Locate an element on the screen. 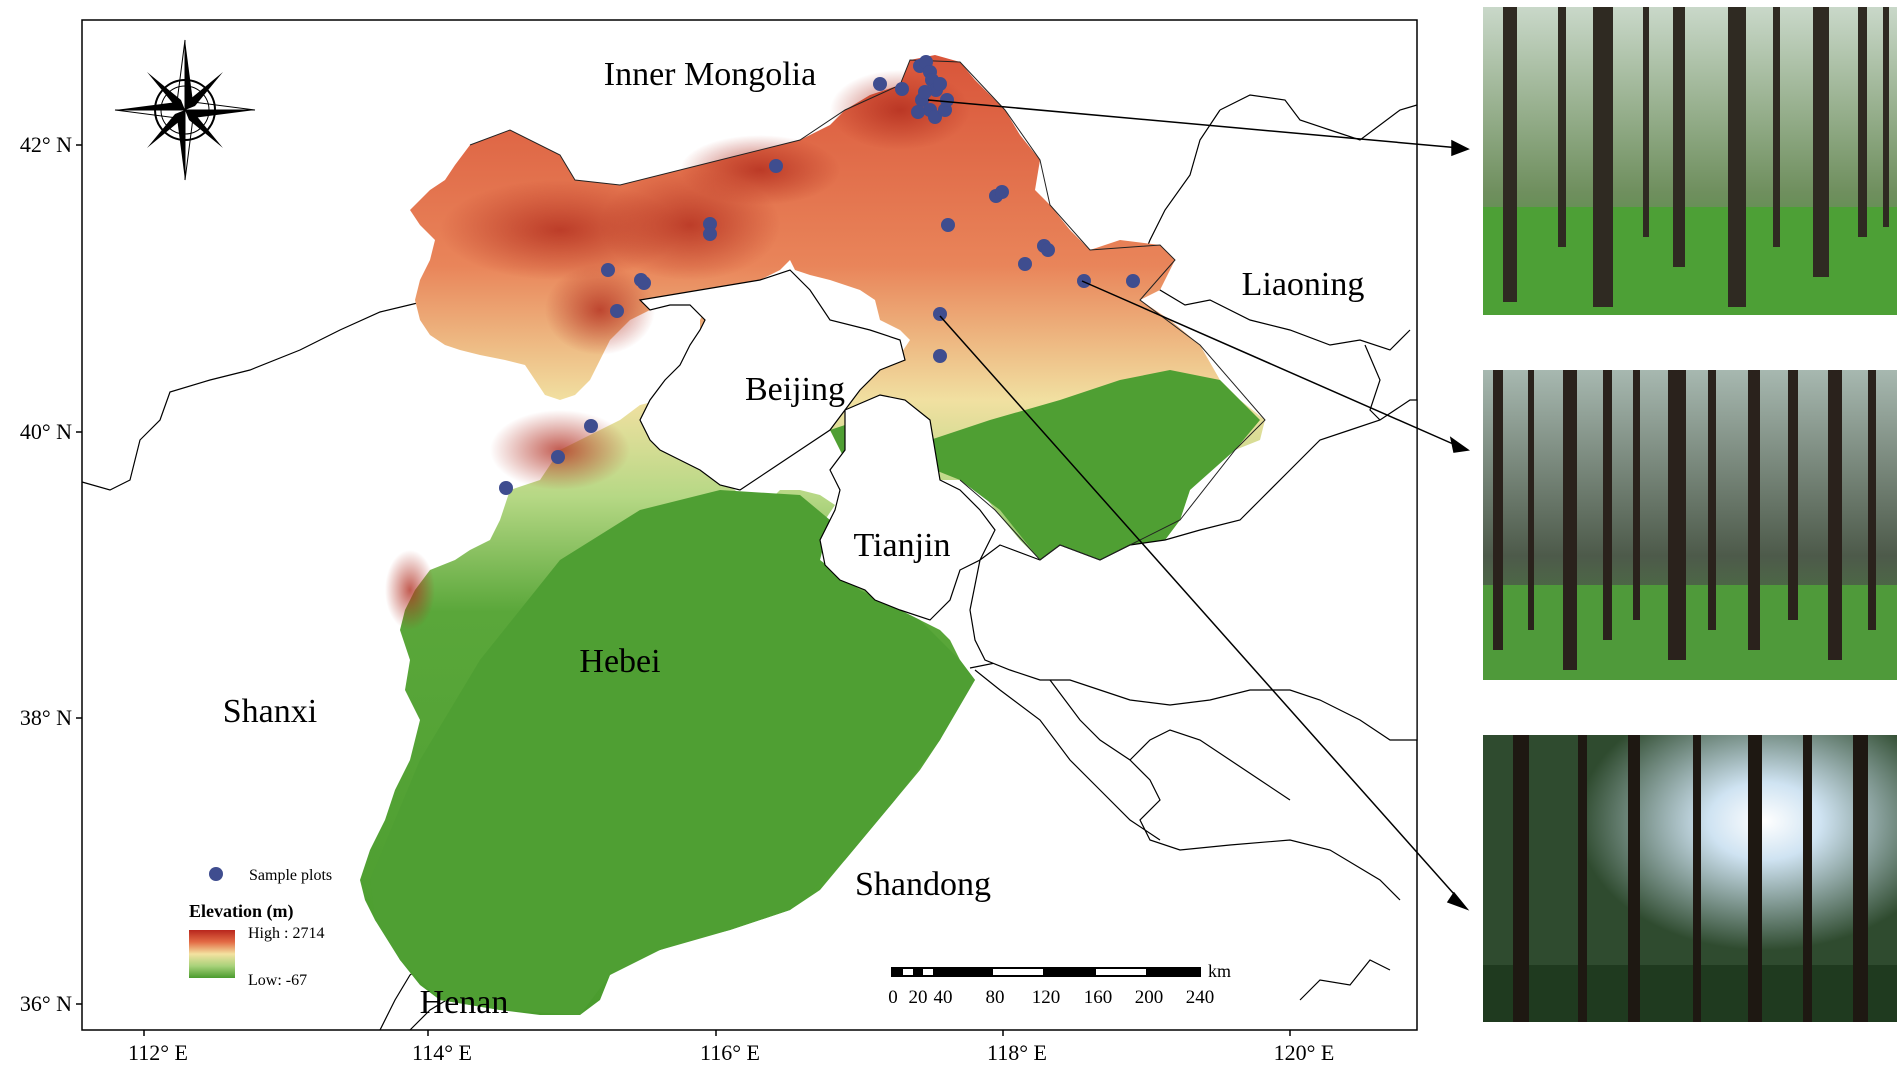  legend-elevation-title: Elevation (m) is located at coordinates (241, 911).